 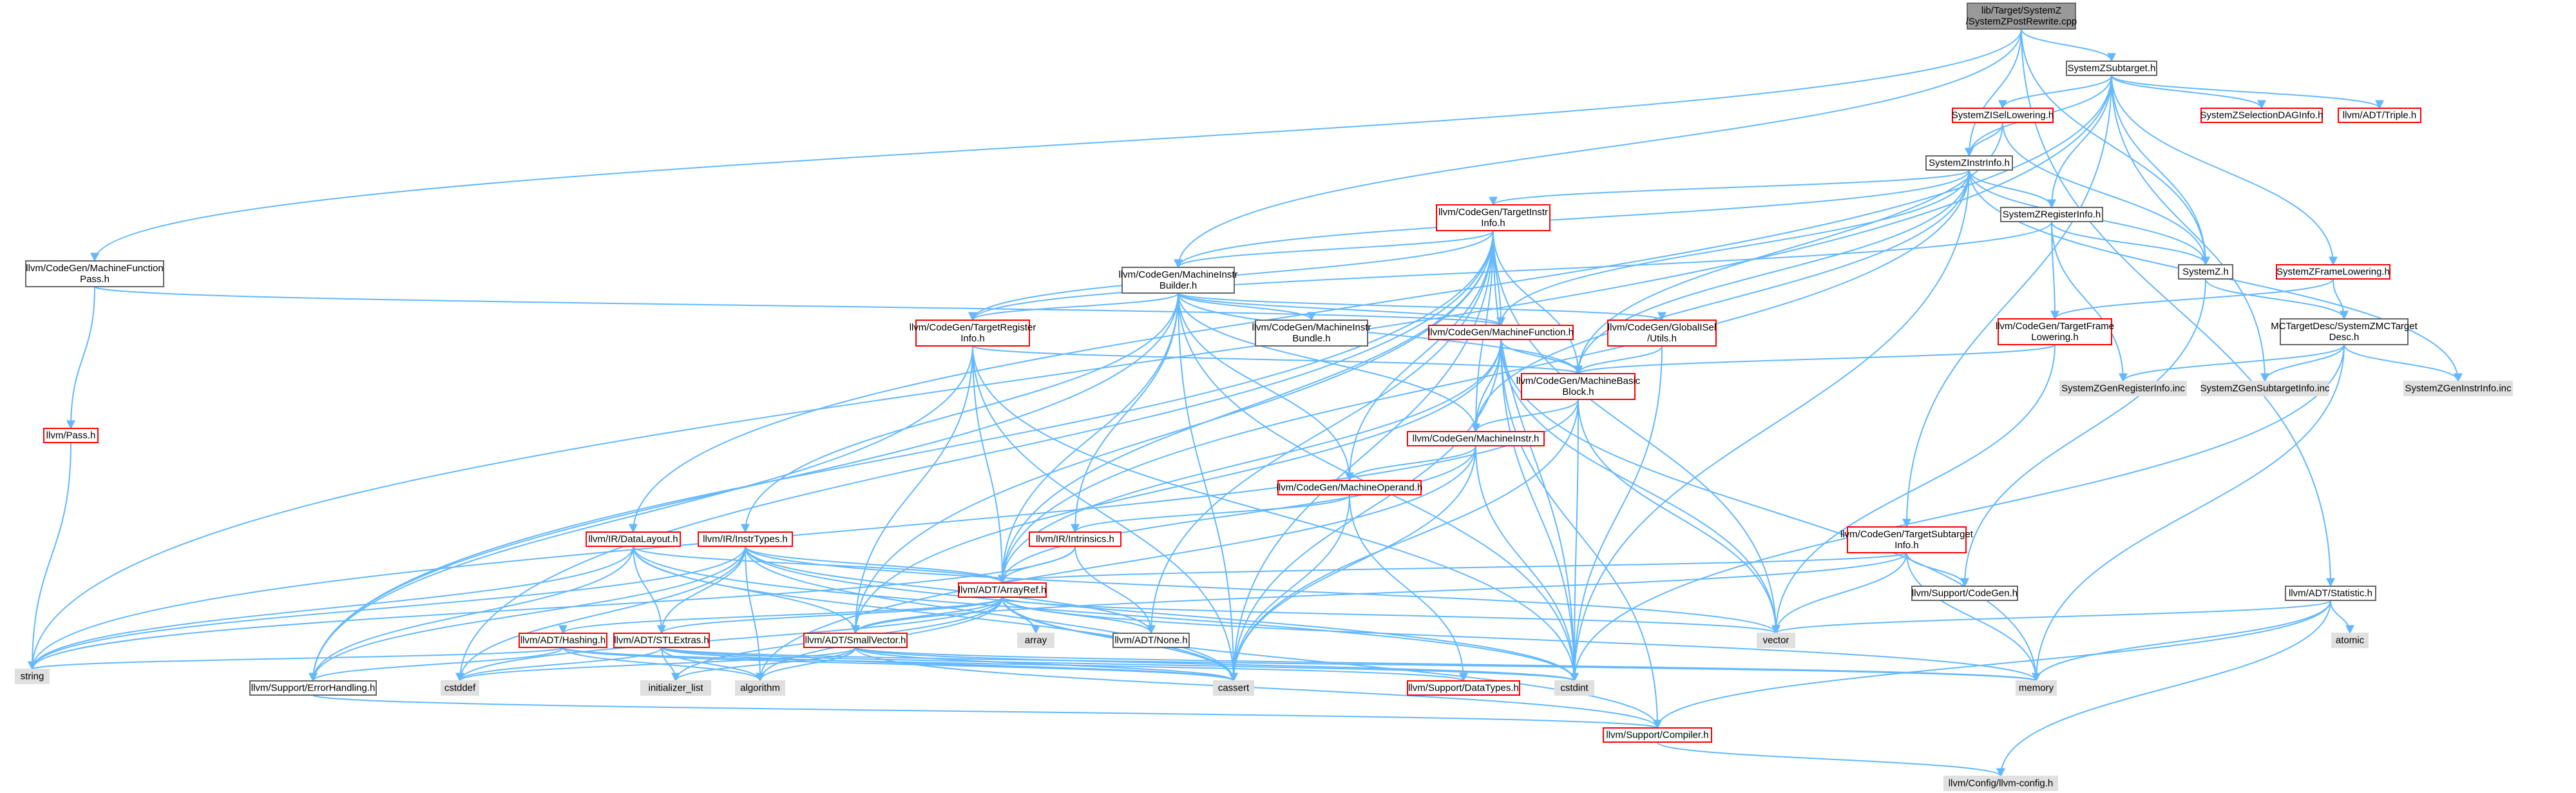 What do you see at coordinates (1662, 333) in the screenshot?
I see `graph-node-gisel: llvm/CodeGen/GlobalISel/Utils.h` at bounding box center [1662, 333].